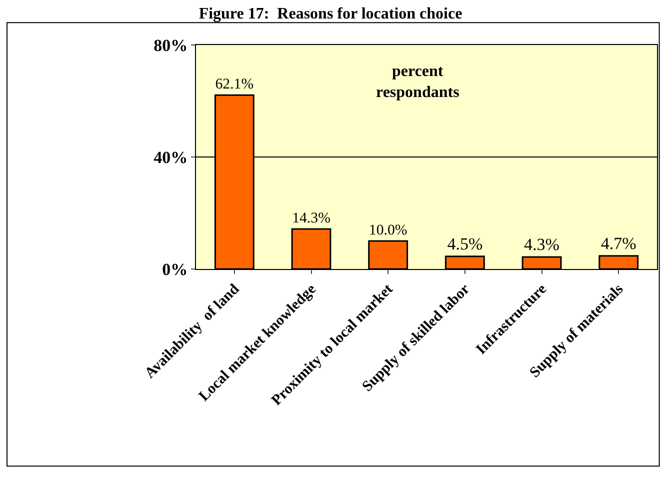 This screenshot has width=661, height=479. Describe the element at coordinates (388, 230) in the screenshot. I see `data-label: 10.0%` at that location.